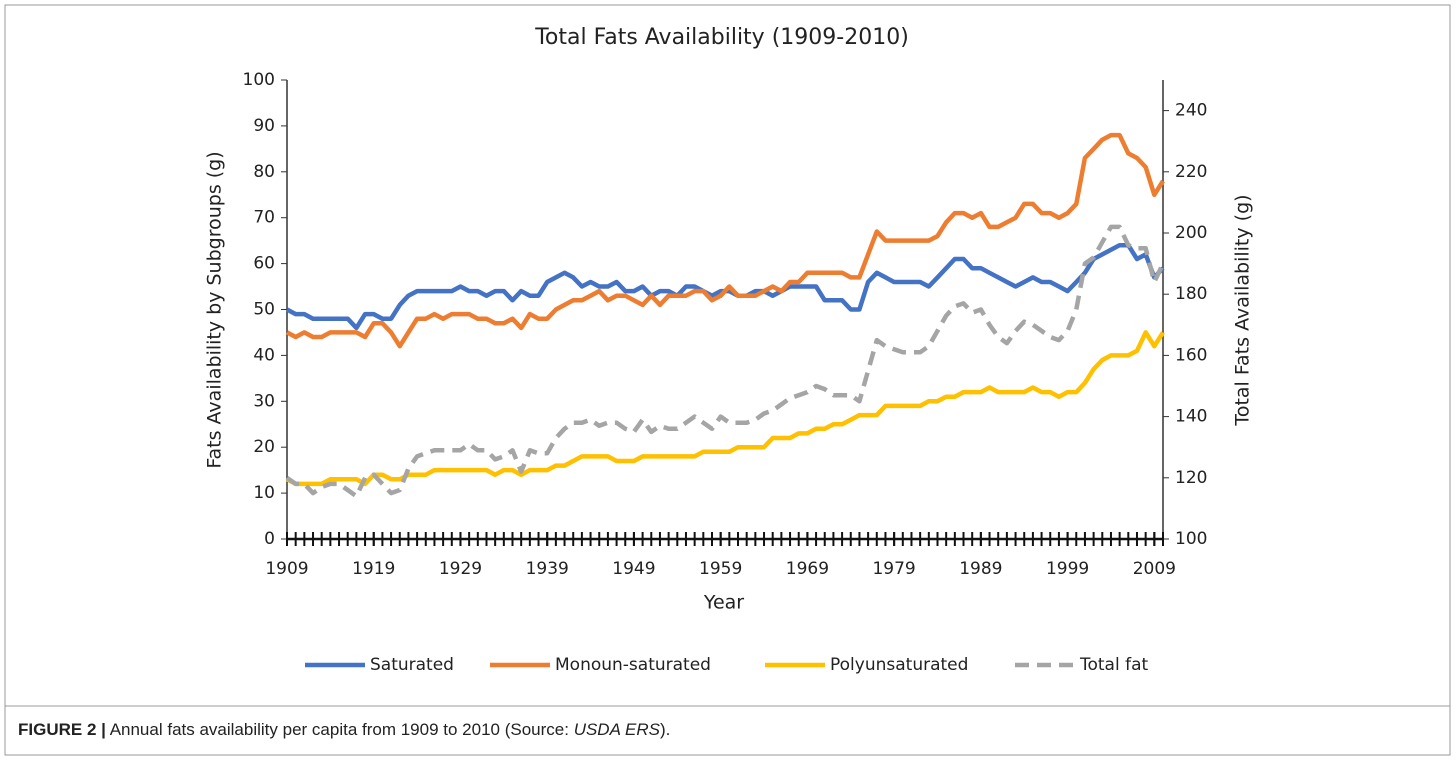  I want to click on x-tick-label: 1939, so click(547, 569).